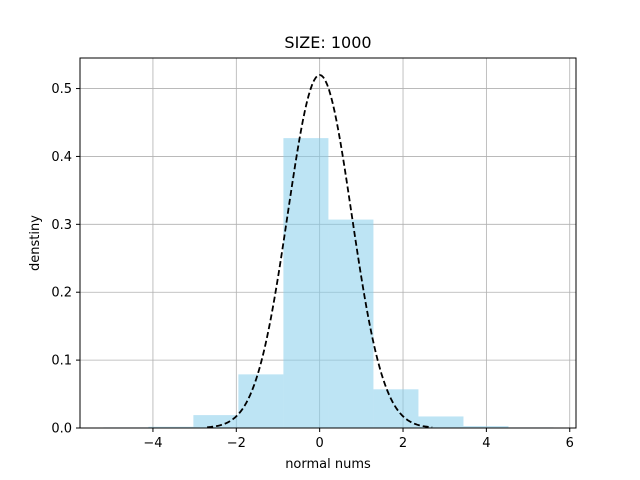 The height and width of the screenshot is (480, 640). What do you see at coordinates (61, 157) in the screenshot?
I see `y-tick-label: 0.4` at bounding box center [61, 157].